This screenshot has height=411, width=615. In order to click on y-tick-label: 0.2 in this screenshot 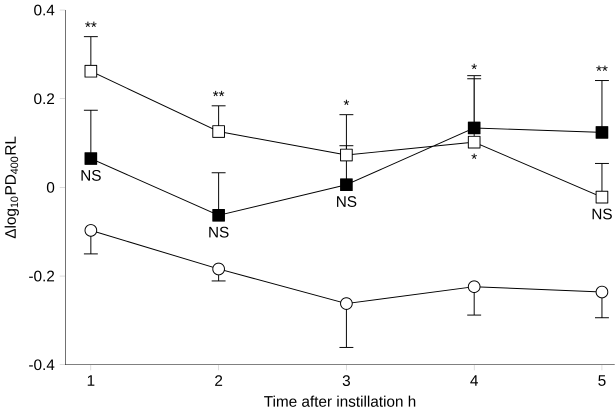, I will do `click(44, 98)`.